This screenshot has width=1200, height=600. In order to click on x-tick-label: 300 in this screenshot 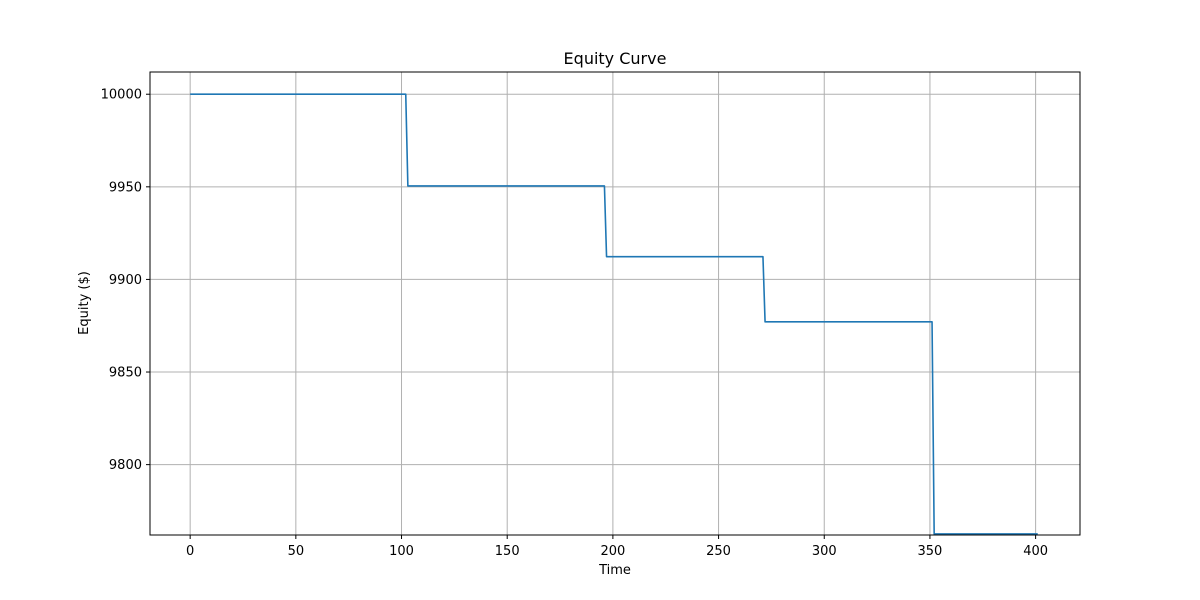, I will do `click(824, 551)`.